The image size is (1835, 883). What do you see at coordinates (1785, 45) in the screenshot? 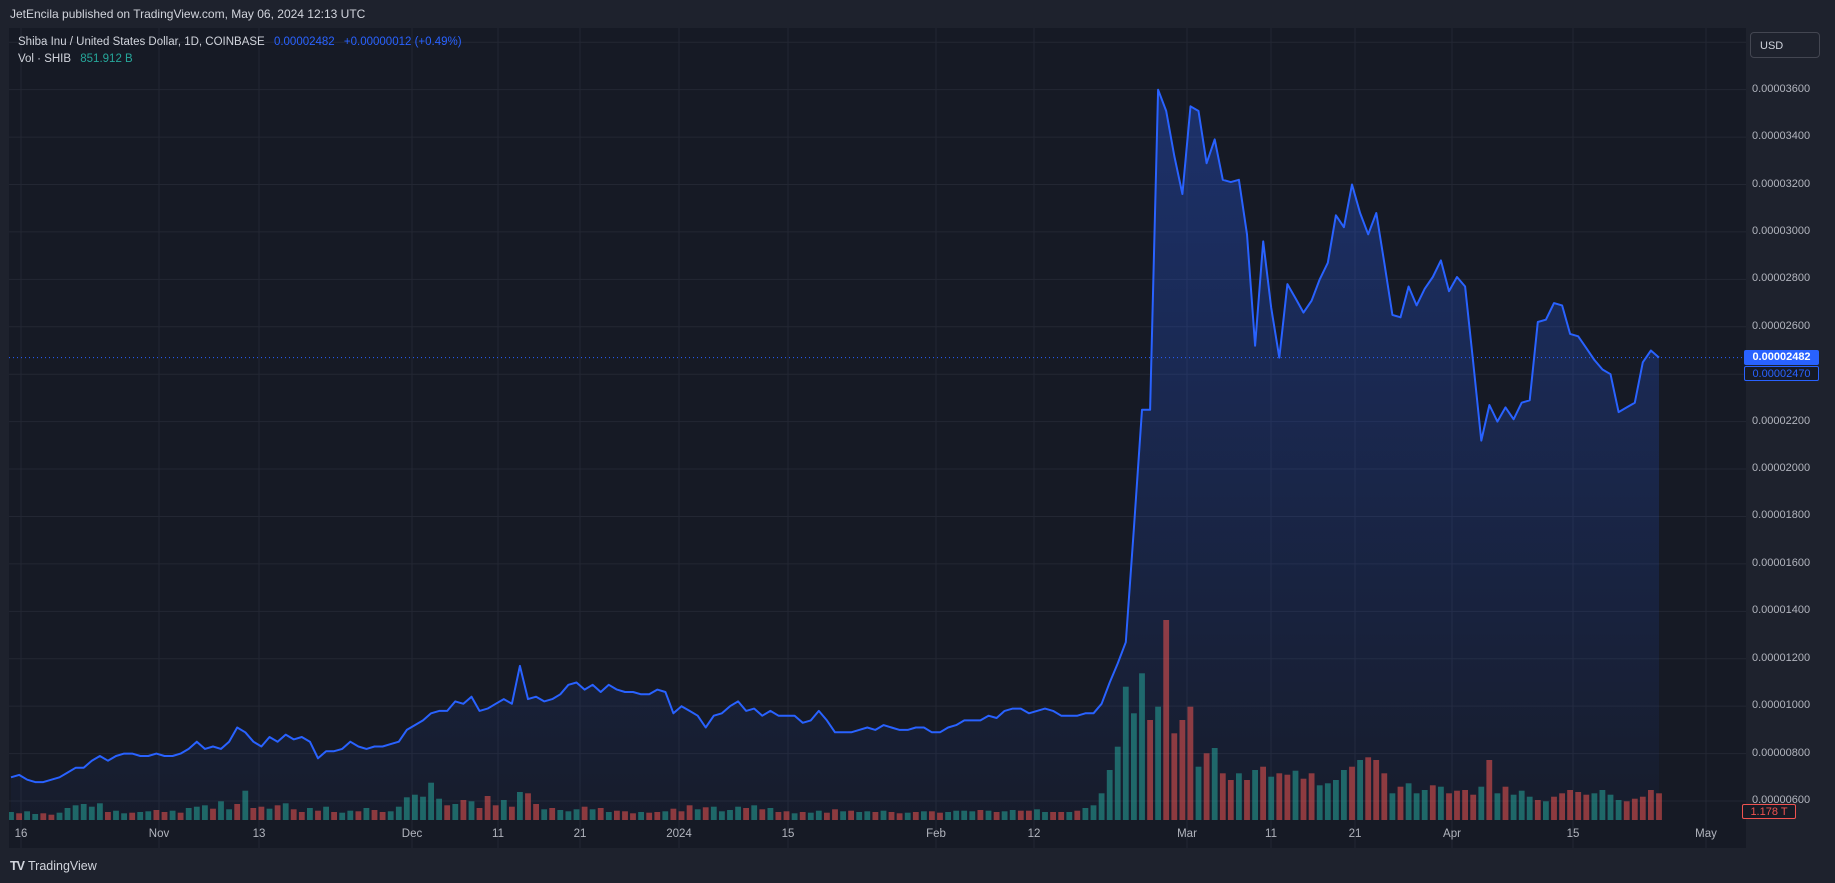
I see `currency-button: USD` at bounding box center [1785, 45].